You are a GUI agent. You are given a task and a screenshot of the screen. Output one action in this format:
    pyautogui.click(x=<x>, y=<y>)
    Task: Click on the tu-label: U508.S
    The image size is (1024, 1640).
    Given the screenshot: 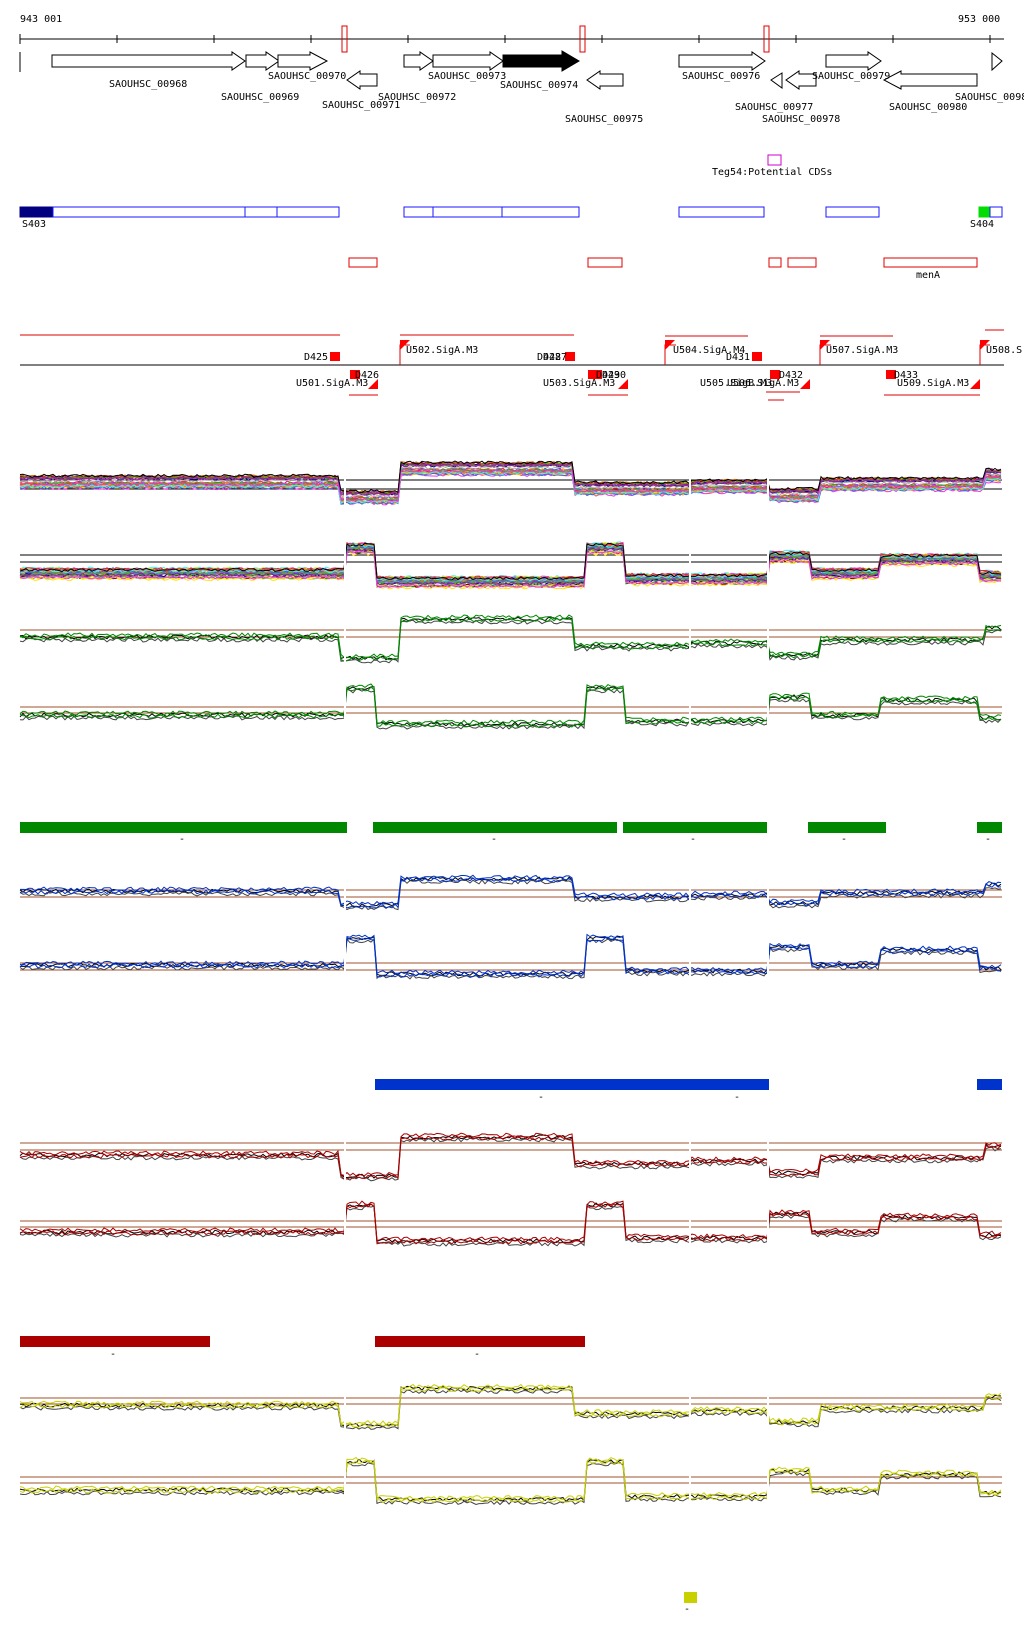 What is the action you would take?
    pyautogui.click(x=1004, y=350)
    